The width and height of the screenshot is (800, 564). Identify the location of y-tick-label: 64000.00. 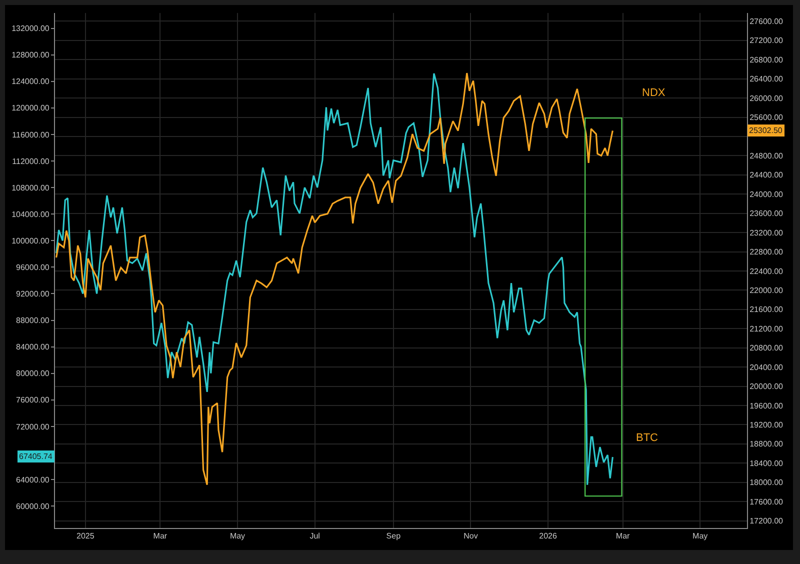
(33, 479).